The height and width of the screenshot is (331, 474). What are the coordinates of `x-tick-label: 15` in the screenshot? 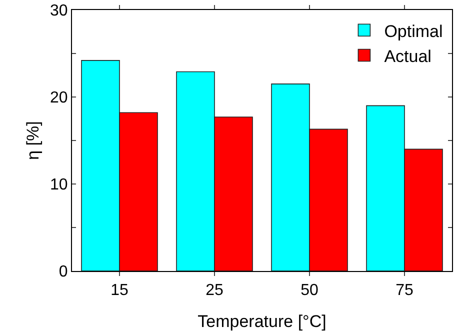 It's located at (119, 291).